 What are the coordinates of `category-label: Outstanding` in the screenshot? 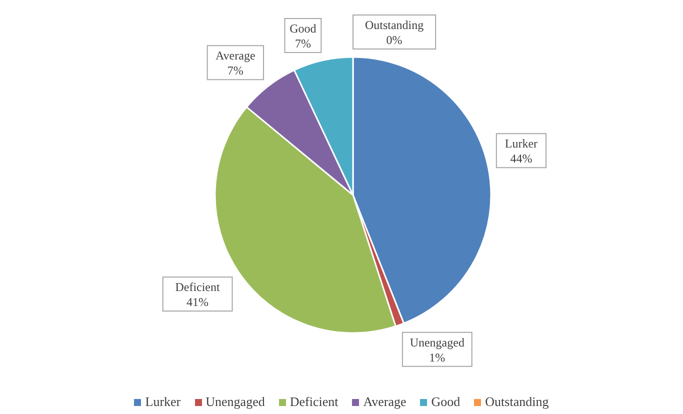 It's located at (394, 25).